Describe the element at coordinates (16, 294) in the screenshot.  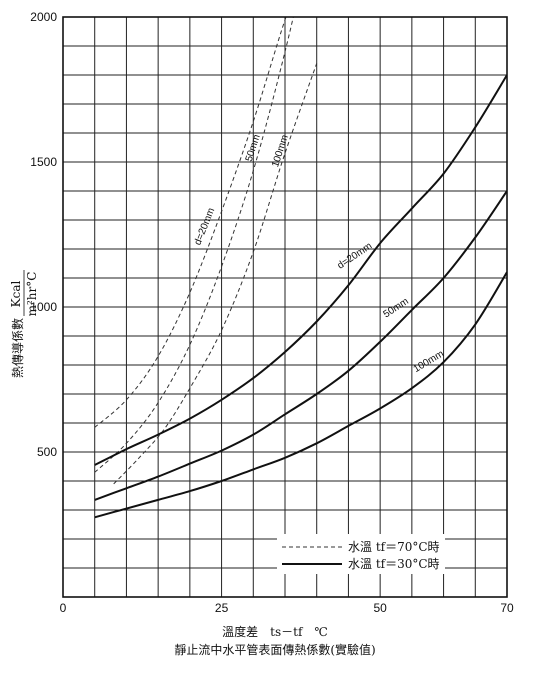
I see `y-axis-unit-numerator: Kcal` at that location.